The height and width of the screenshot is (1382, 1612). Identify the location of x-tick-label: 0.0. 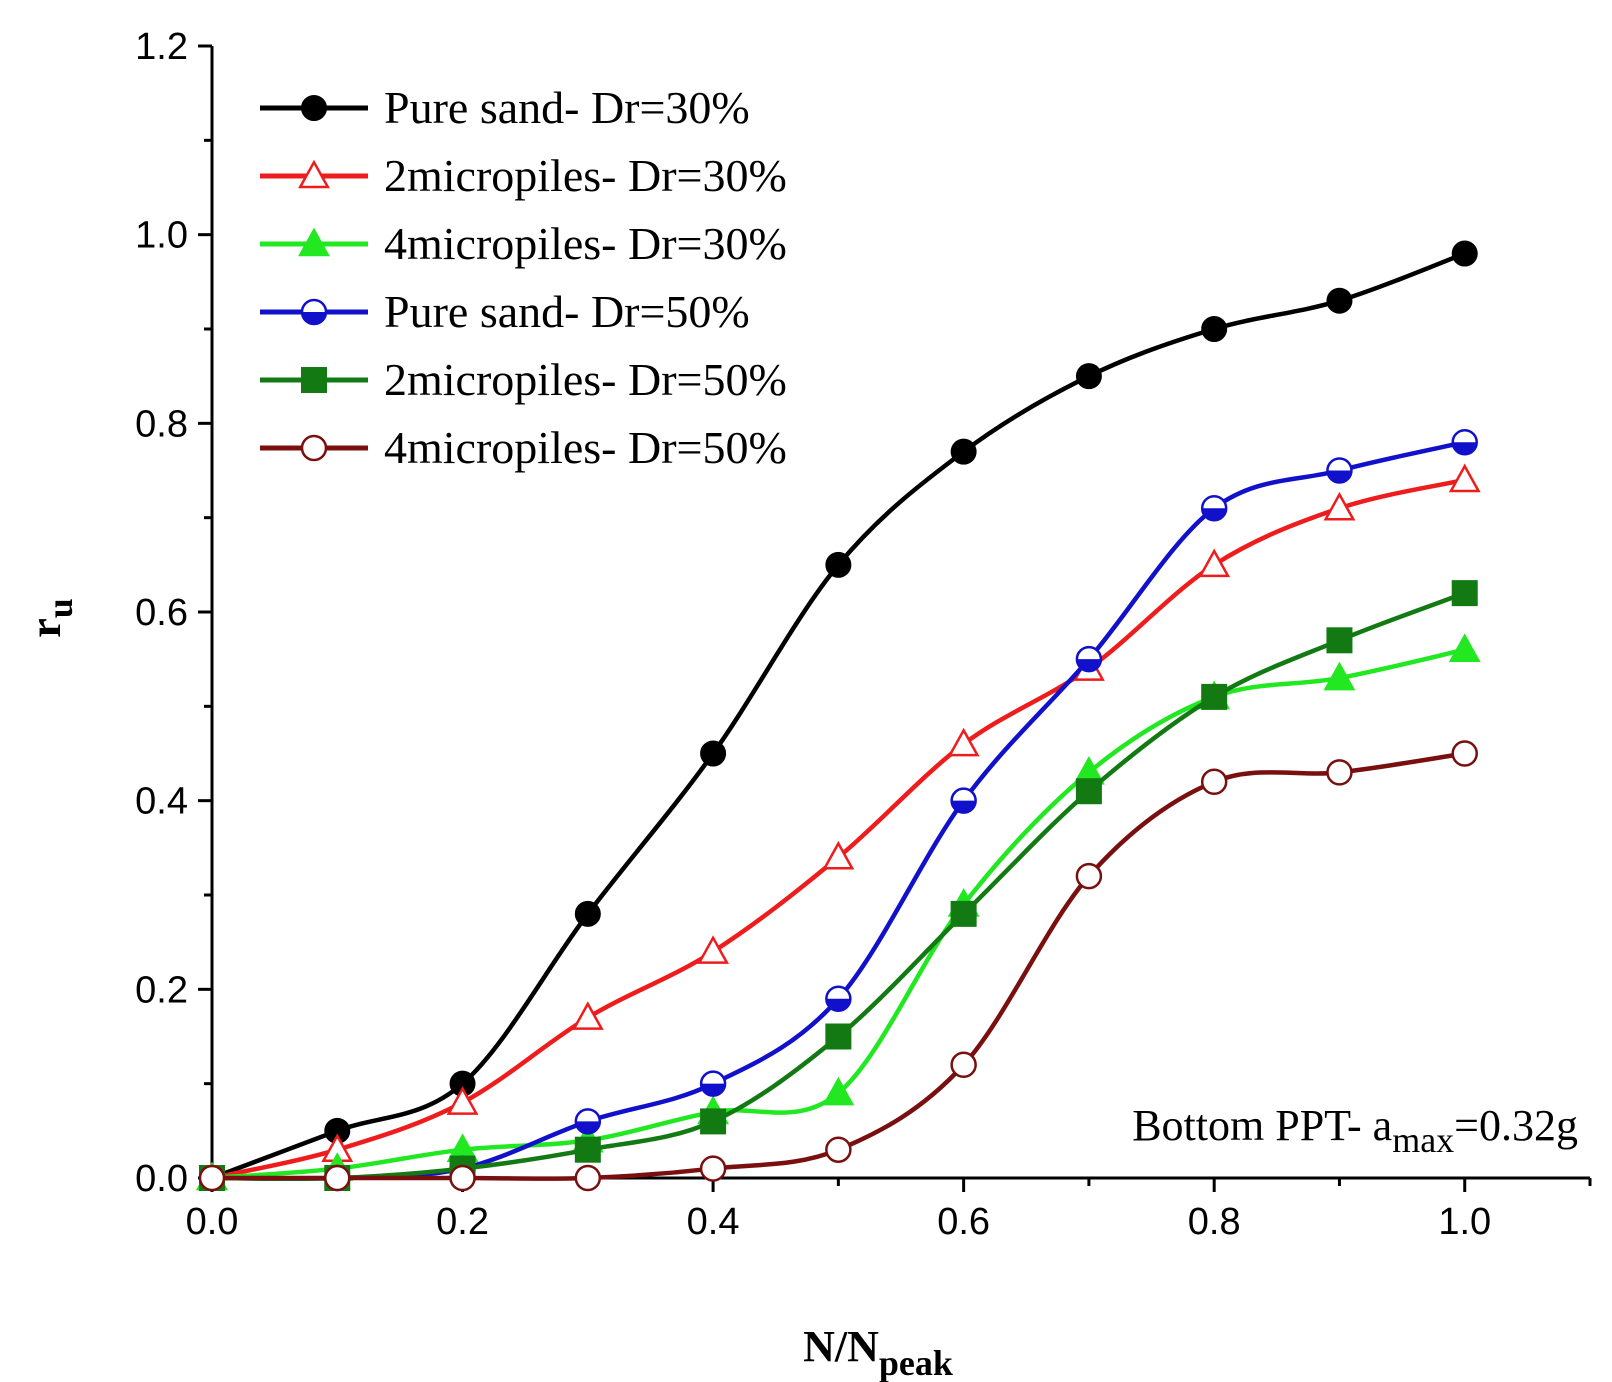
(212, 1222).